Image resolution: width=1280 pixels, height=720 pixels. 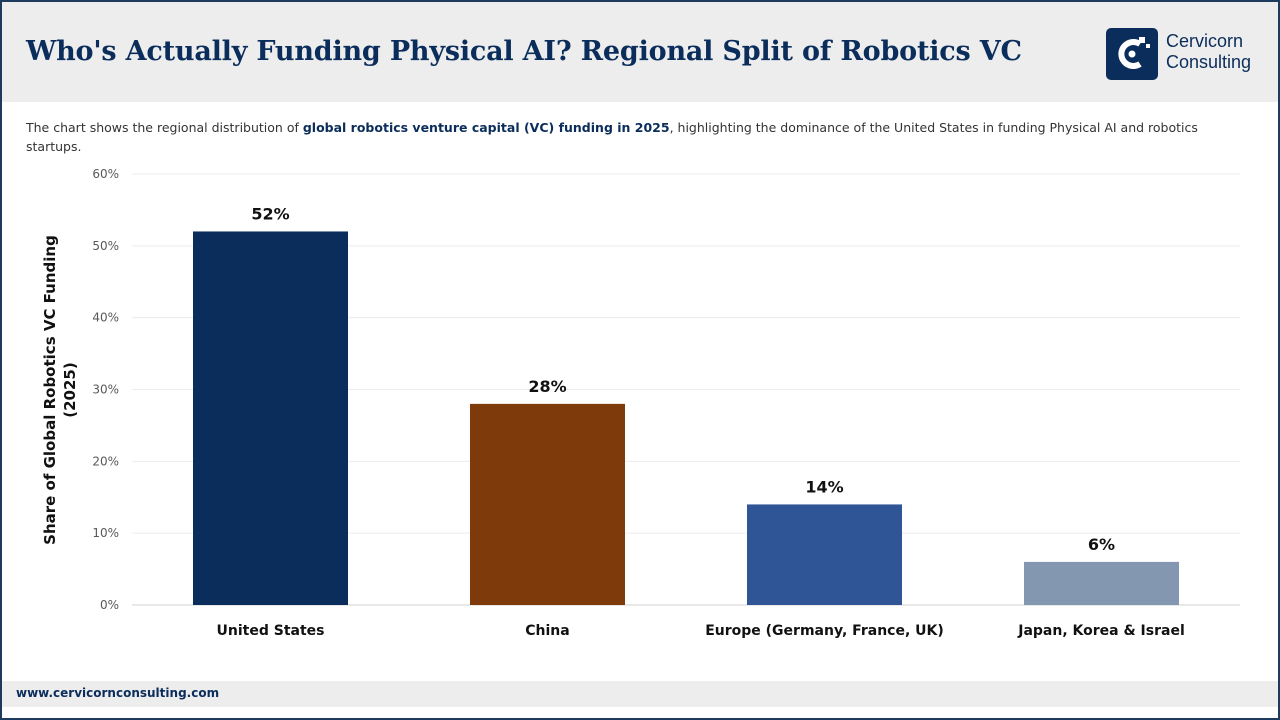 What do you see at coordinates (271, 631) in the screenshot?
I see `x-tick-label: United States` at bounding box center [271, 631].